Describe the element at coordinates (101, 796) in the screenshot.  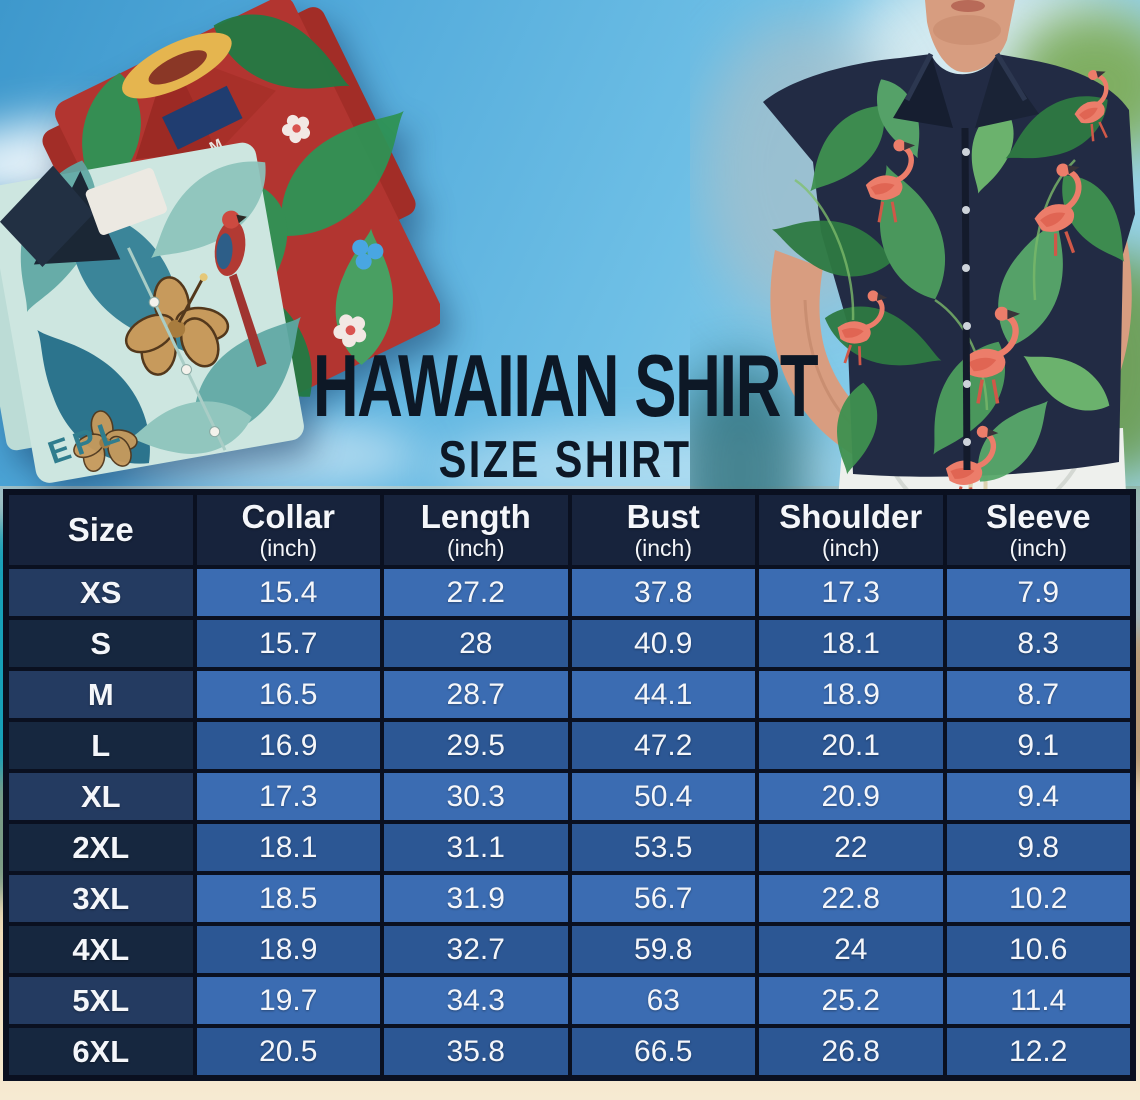
I see `size-label: XL` at that location.